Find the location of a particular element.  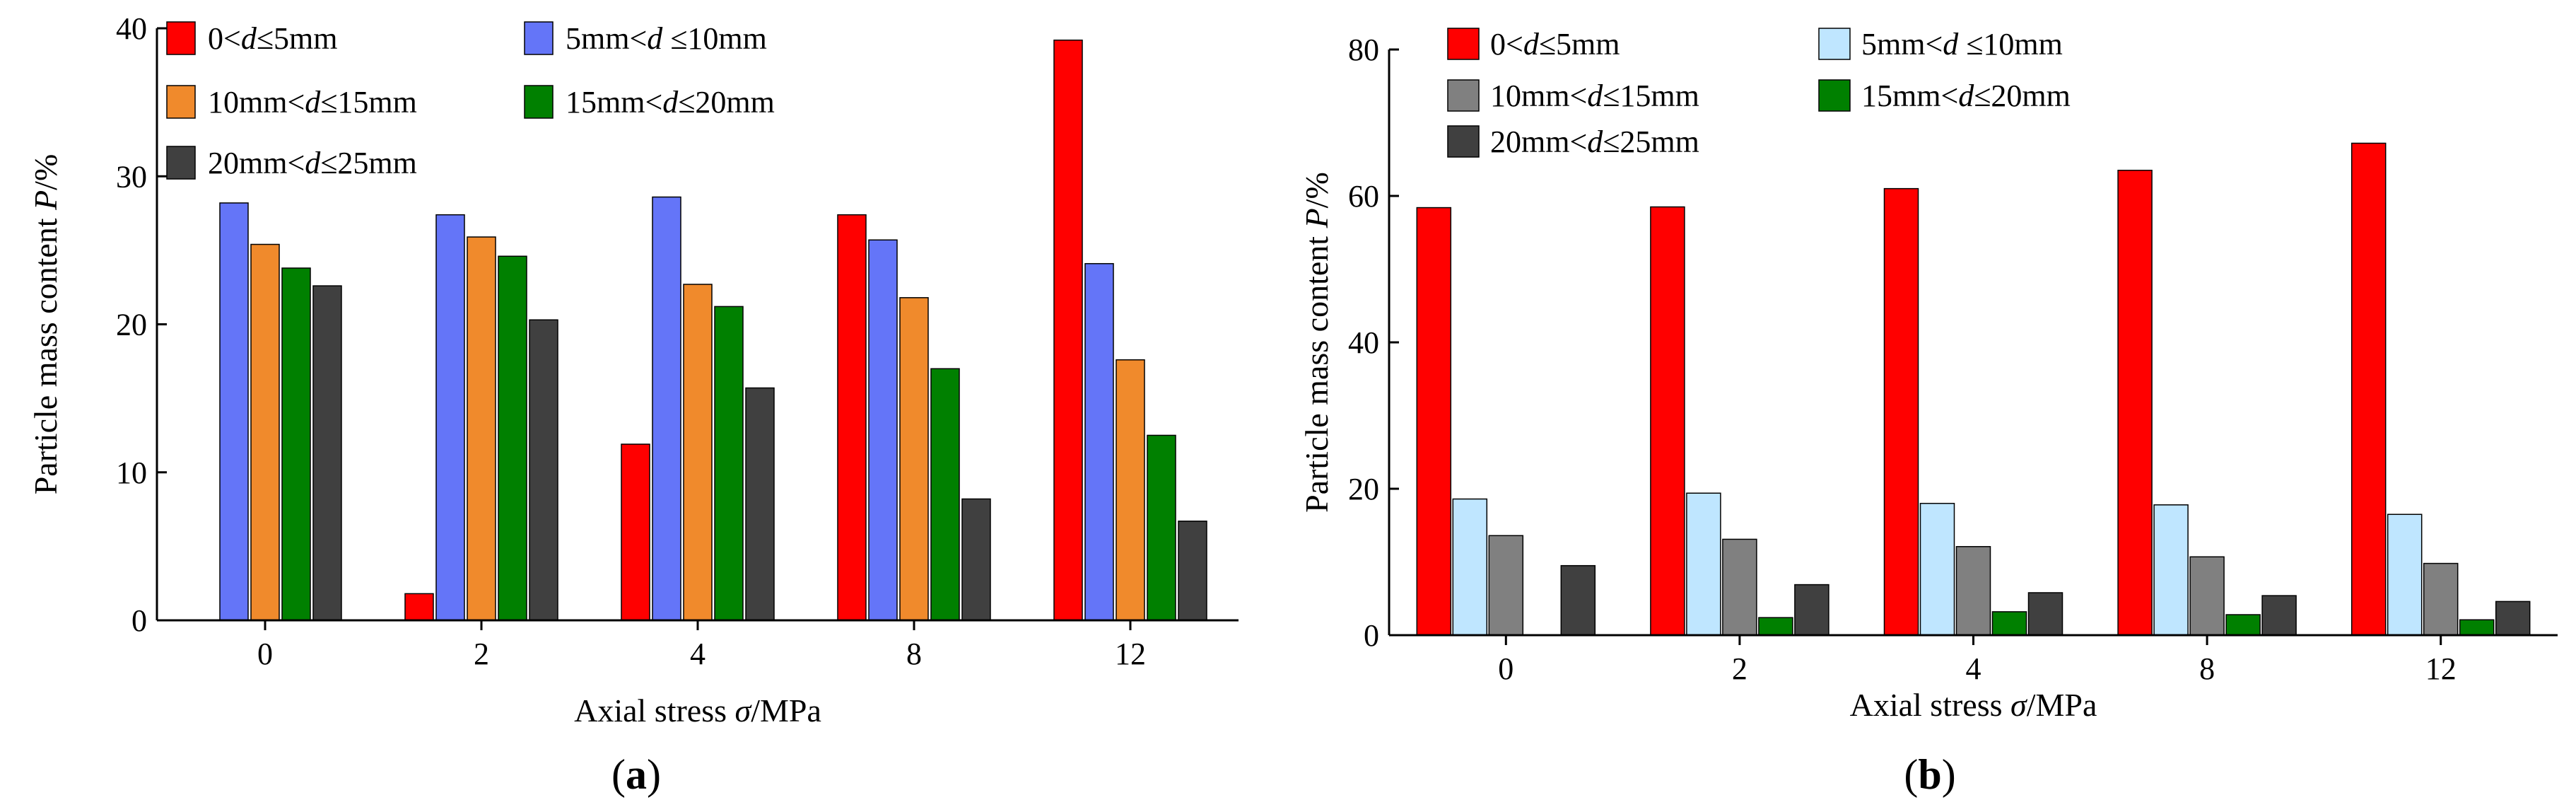

bar-a-s5-c2 is located at coordinates (760, 504).